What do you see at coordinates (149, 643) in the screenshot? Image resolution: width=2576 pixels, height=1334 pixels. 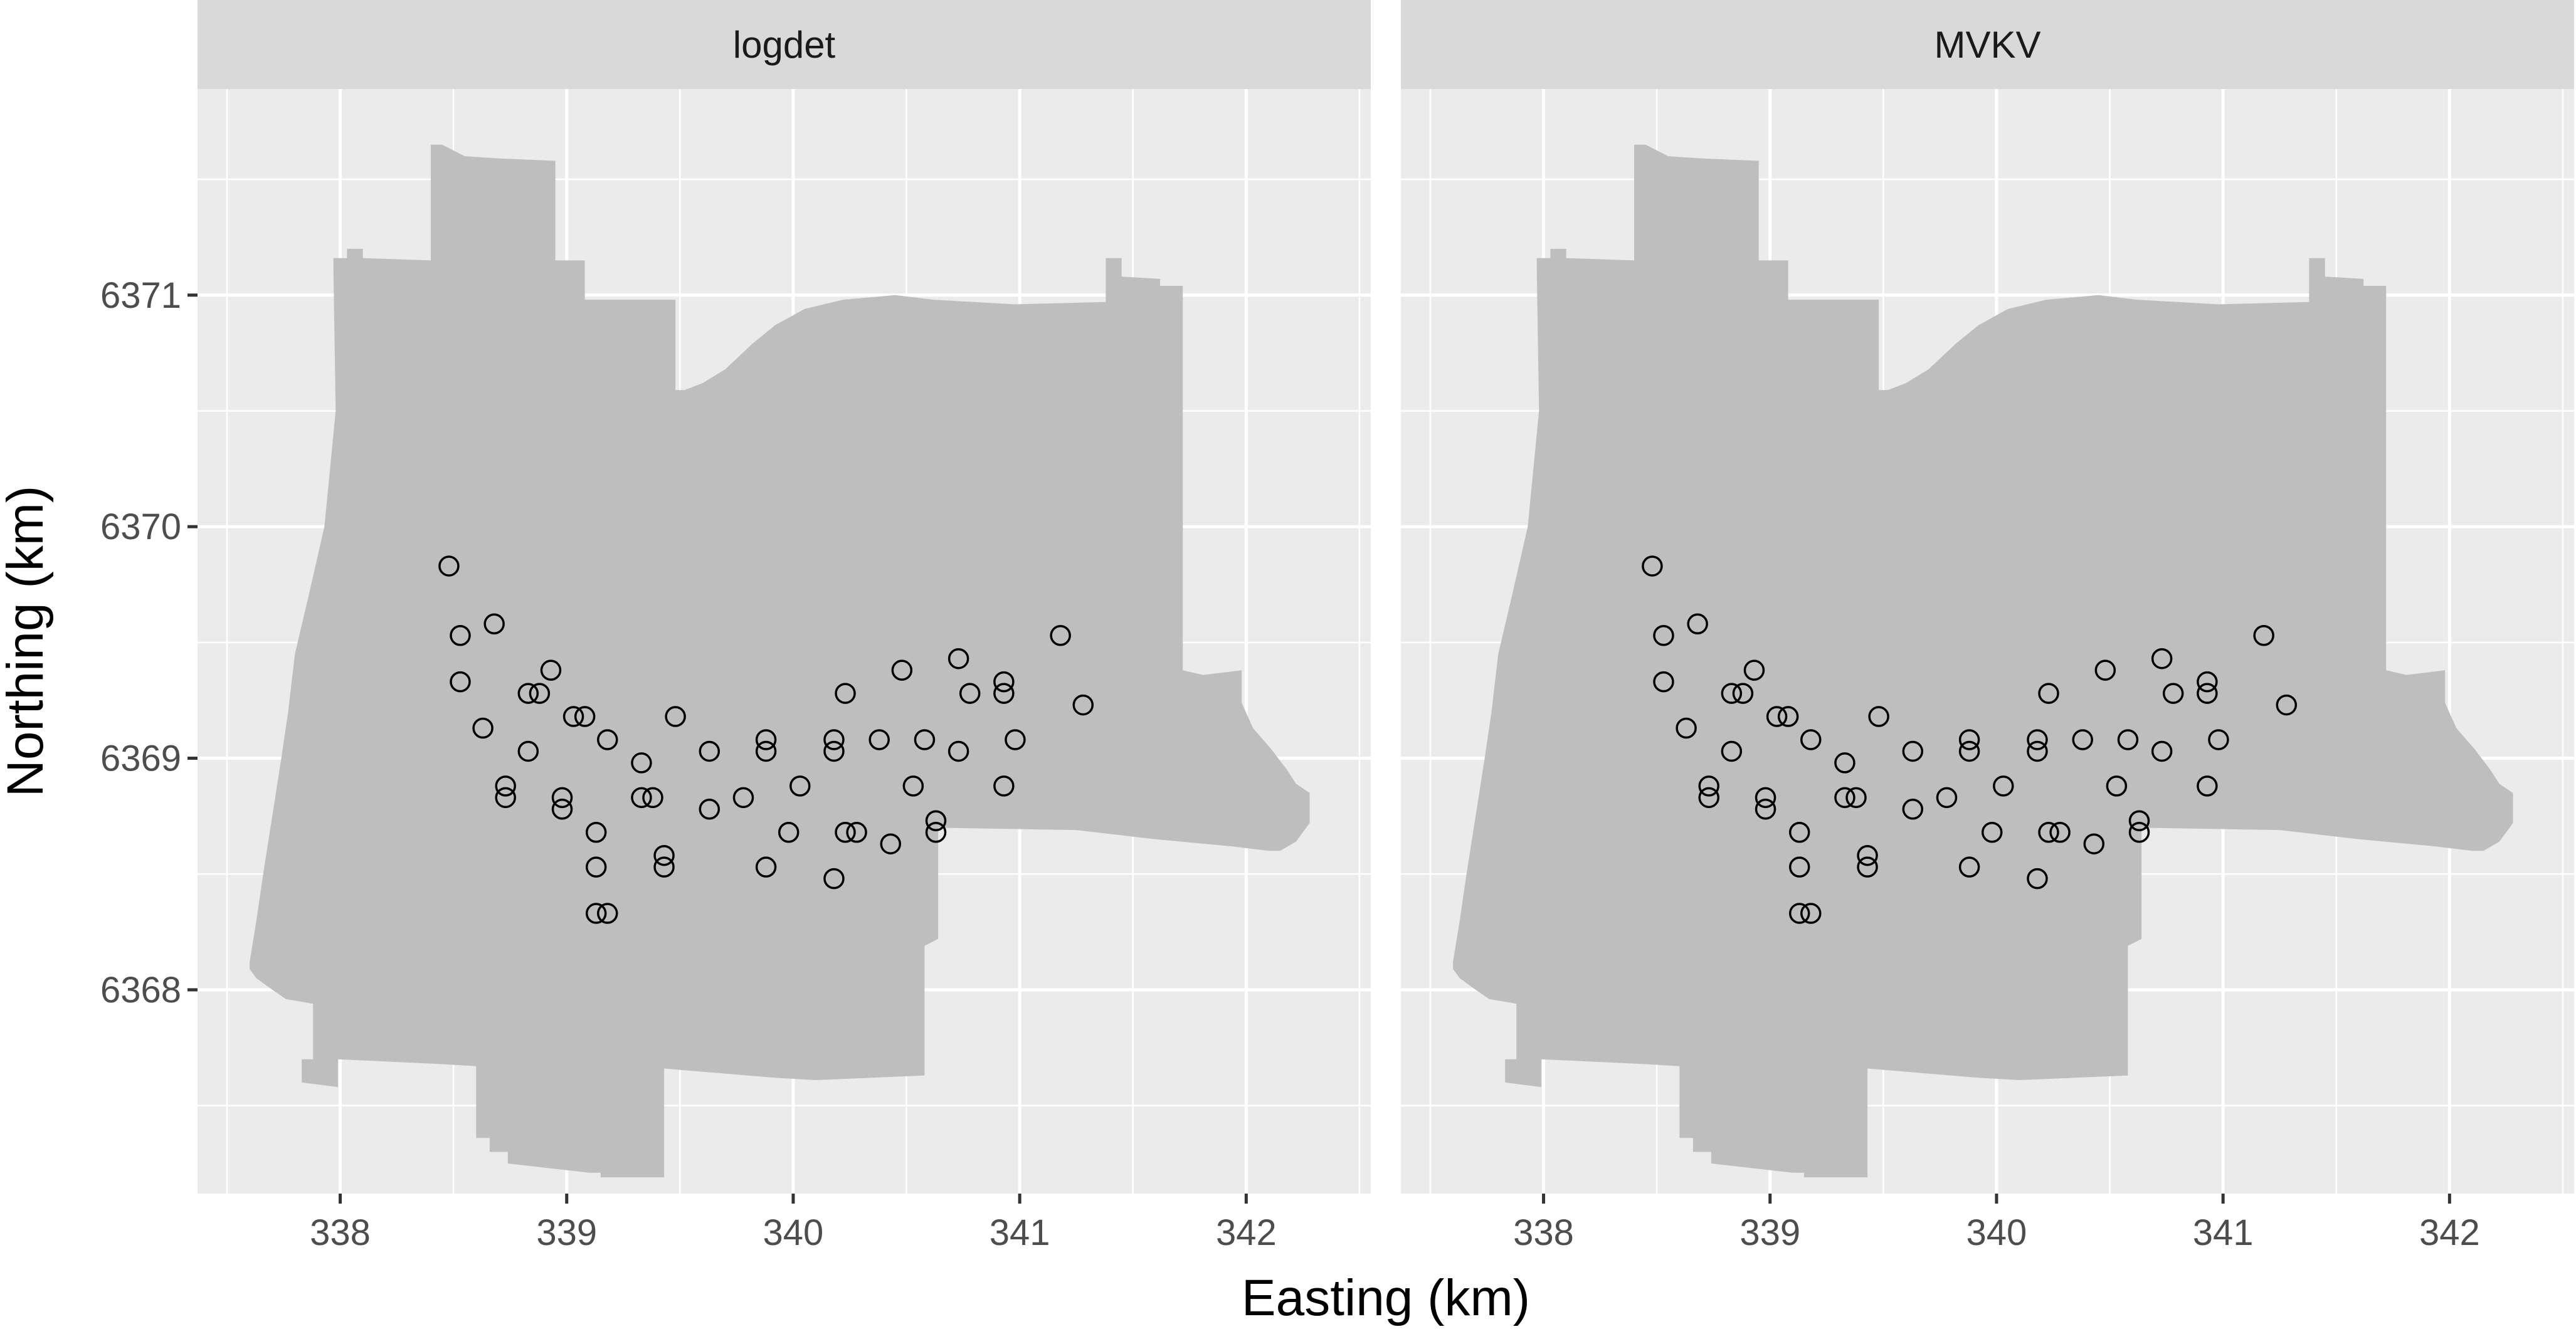 I see `y-axis: 6368 6369 6370 6371` at bounding box center [149, 643].